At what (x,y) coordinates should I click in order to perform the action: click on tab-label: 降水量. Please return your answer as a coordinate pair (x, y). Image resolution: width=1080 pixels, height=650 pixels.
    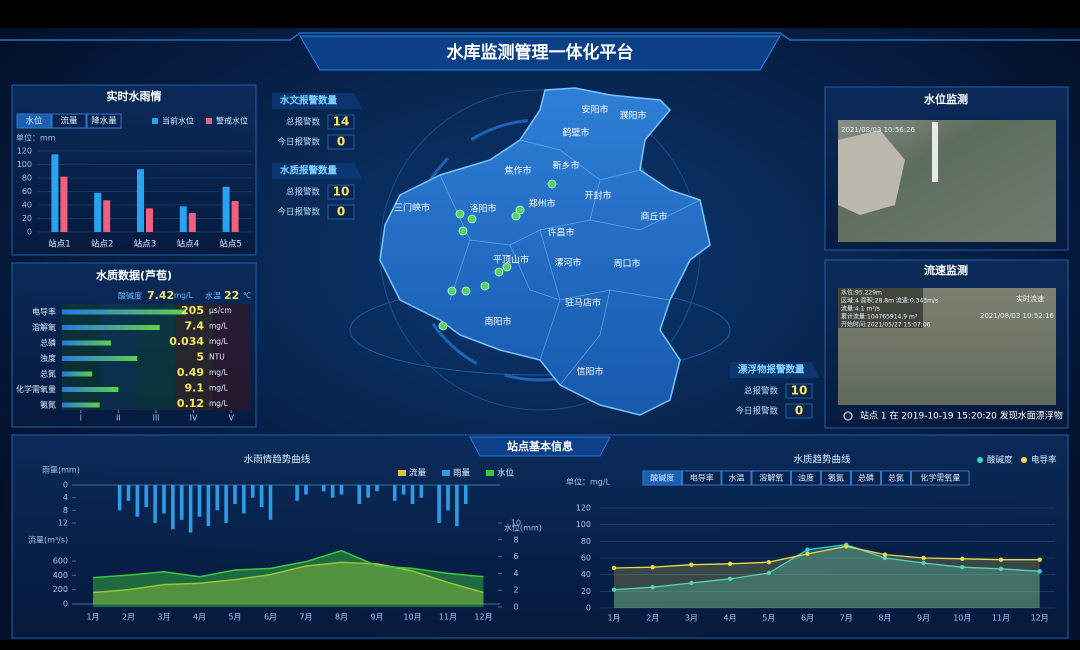
    Looking at the image, I should click on (104, 121).